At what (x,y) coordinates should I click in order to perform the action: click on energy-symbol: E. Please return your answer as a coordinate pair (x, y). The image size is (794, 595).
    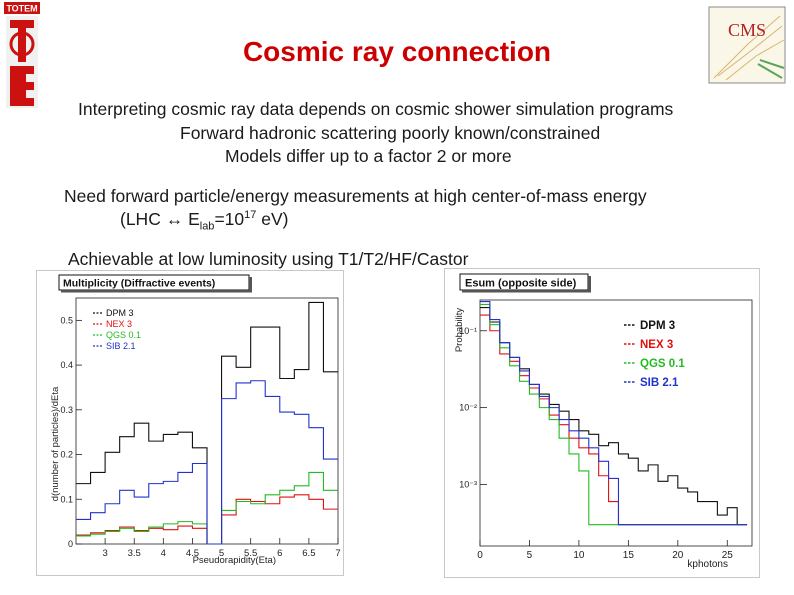
    Looking at the image, I should click on (191, 219).